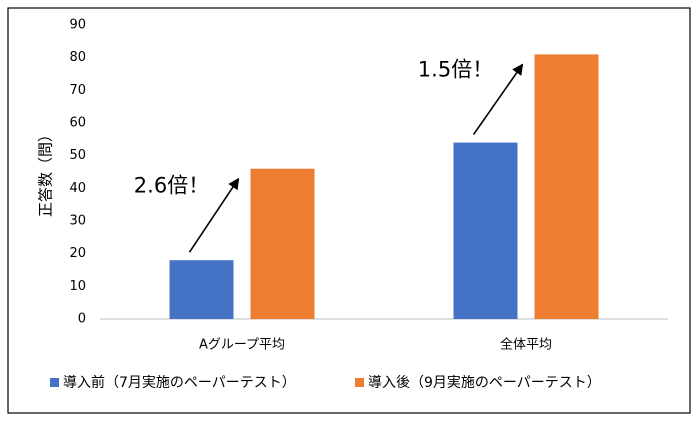  I want to click on x-tick-label: 全体平均, so click(526, 345).